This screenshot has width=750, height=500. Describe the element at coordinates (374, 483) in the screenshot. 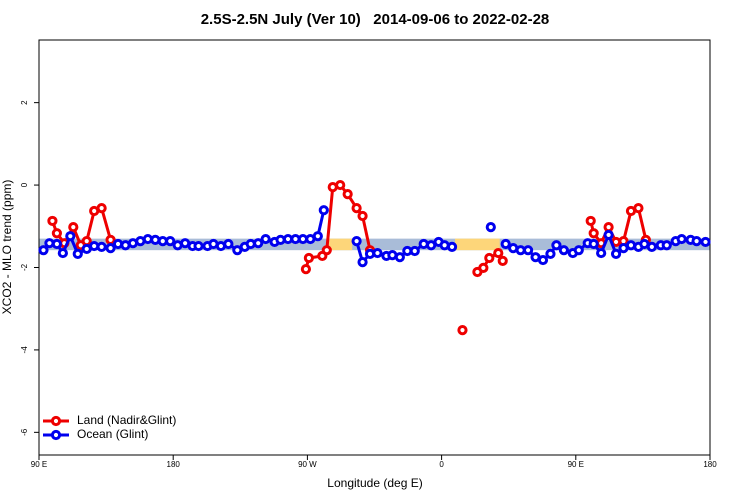

I see `x-axis-label: Longitude (deg E)` at that location.